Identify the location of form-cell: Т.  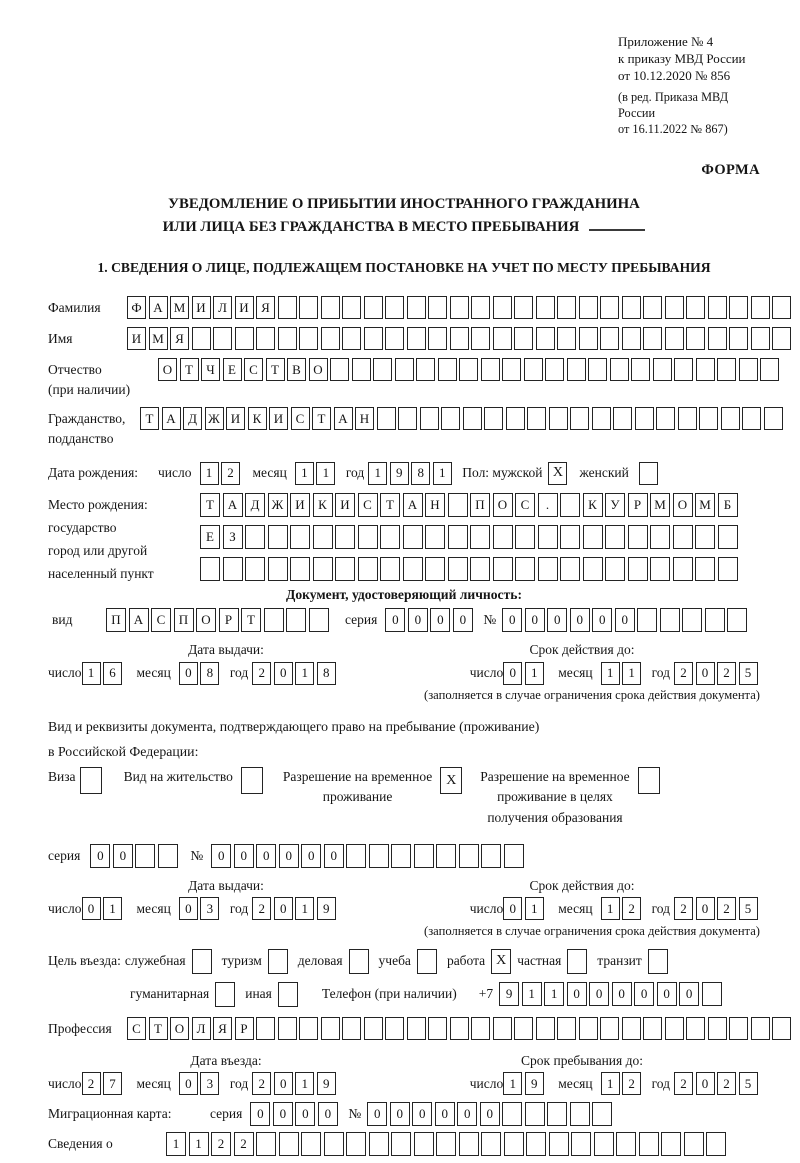
(158, 1029).